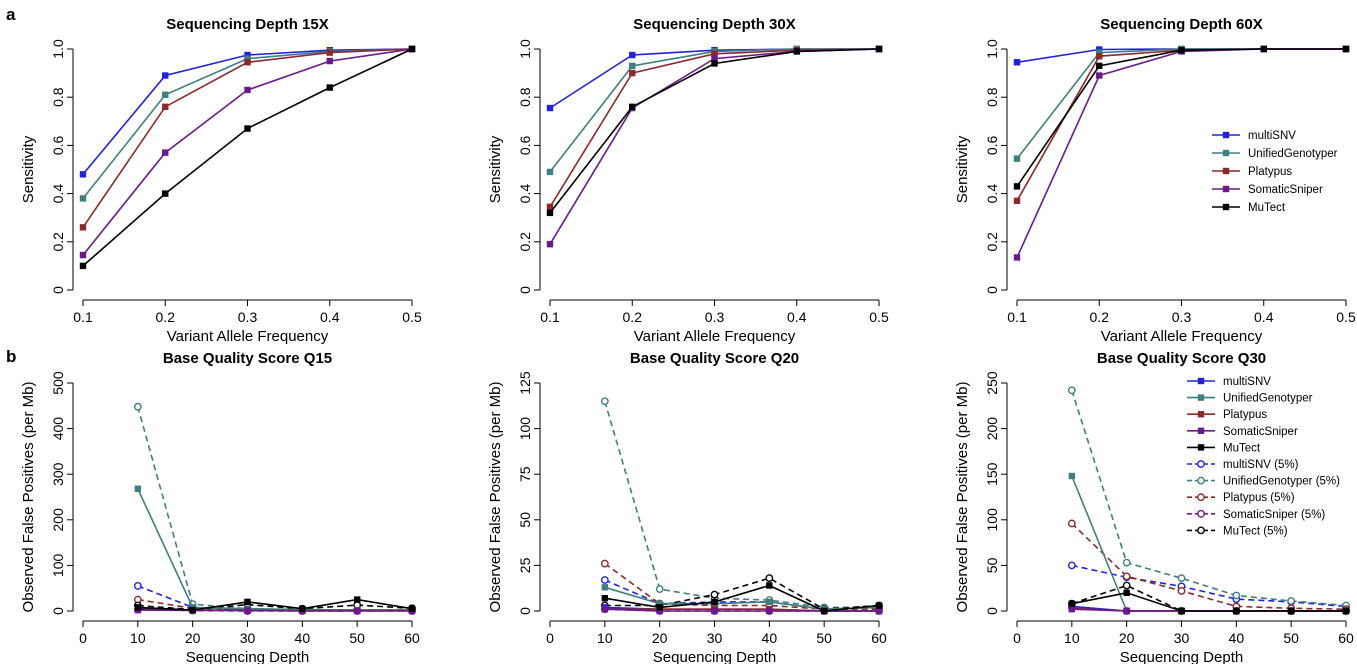 This screenshot has width=1357, height=664. What do you see at coordinates (962, 169) in the screenshot?
I see `y-axis-label: Sensitivity` at bounding box center [962, 169].